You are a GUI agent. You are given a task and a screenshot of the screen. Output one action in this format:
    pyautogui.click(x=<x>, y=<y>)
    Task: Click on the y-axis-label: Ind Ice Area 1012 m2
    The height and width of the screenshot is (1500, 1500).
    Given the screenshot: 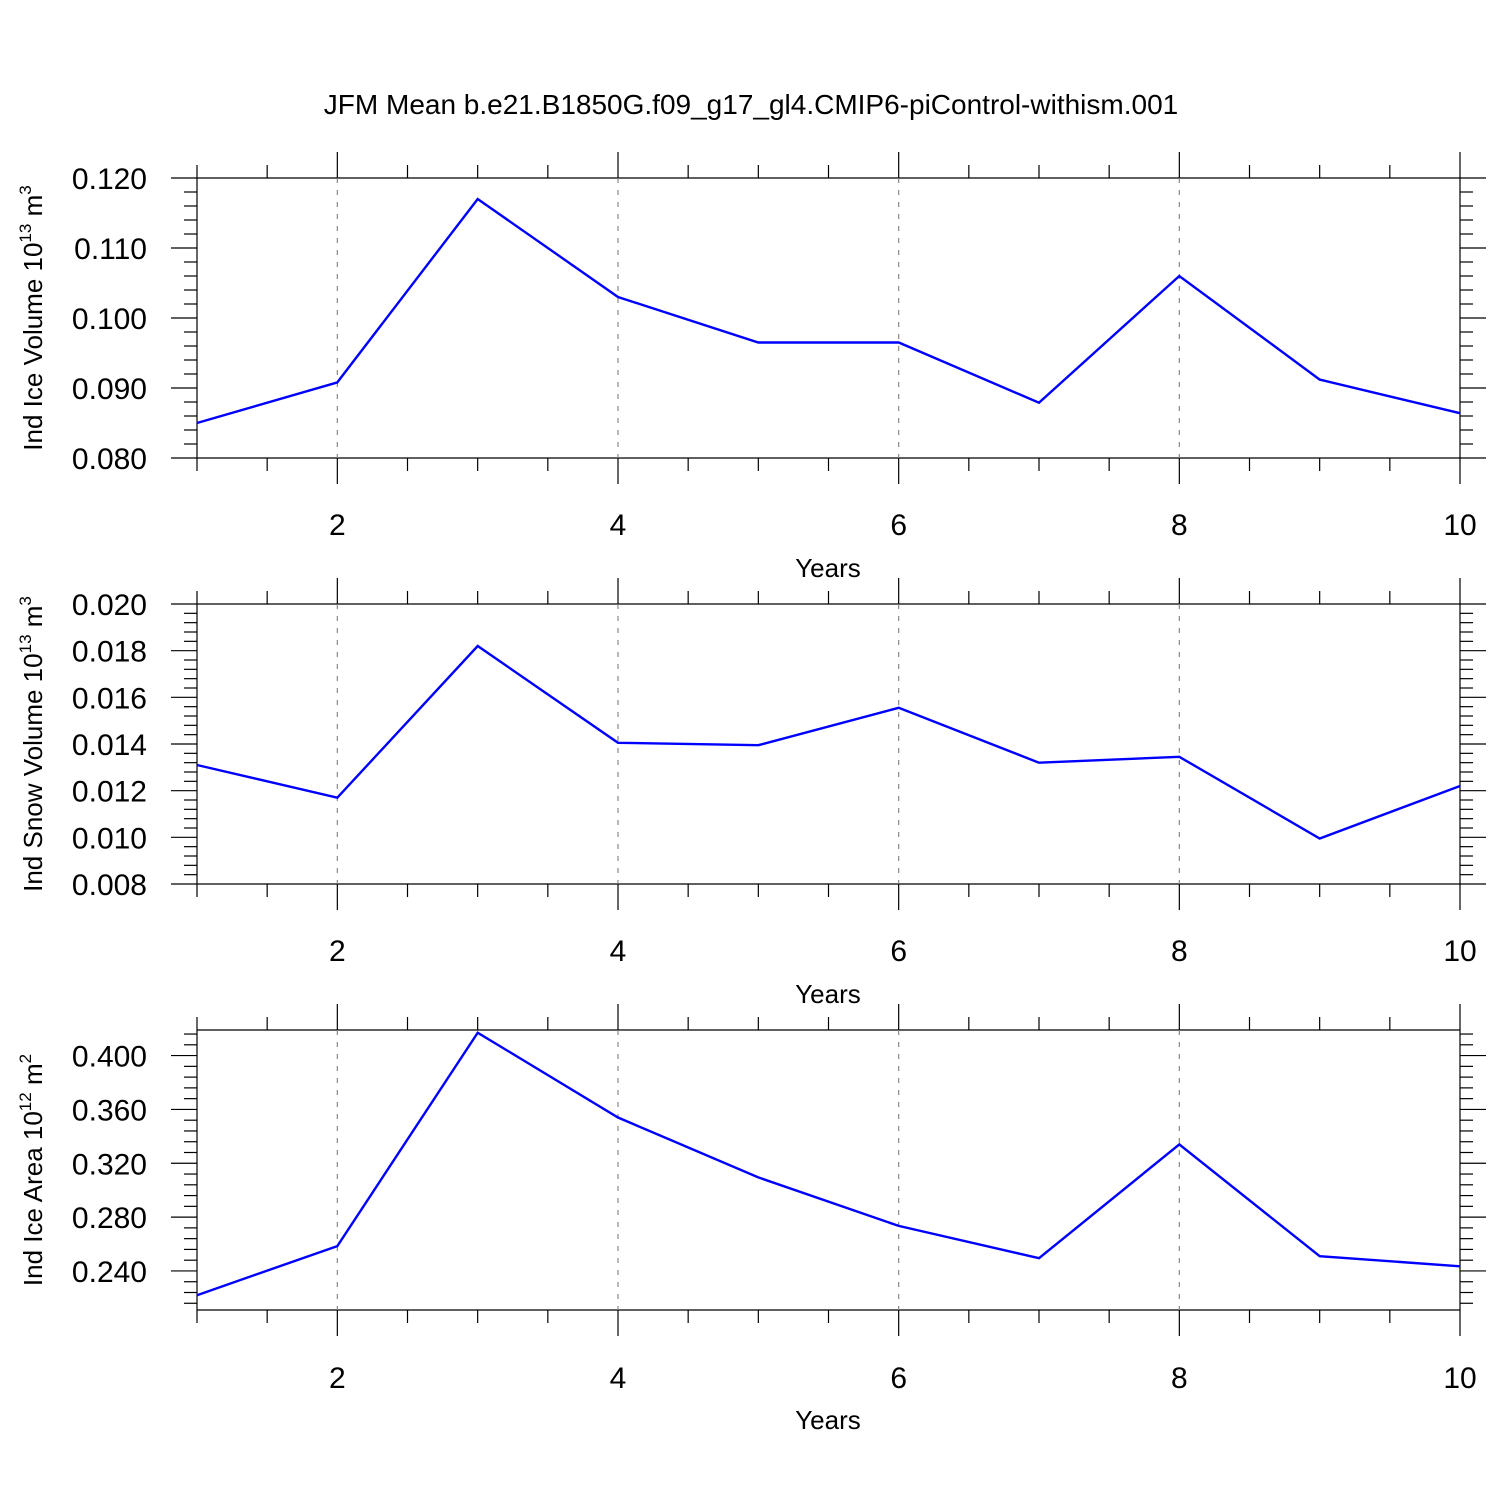 What is the action you would take?
    pyautogui.click(x=32, y=1170)
    